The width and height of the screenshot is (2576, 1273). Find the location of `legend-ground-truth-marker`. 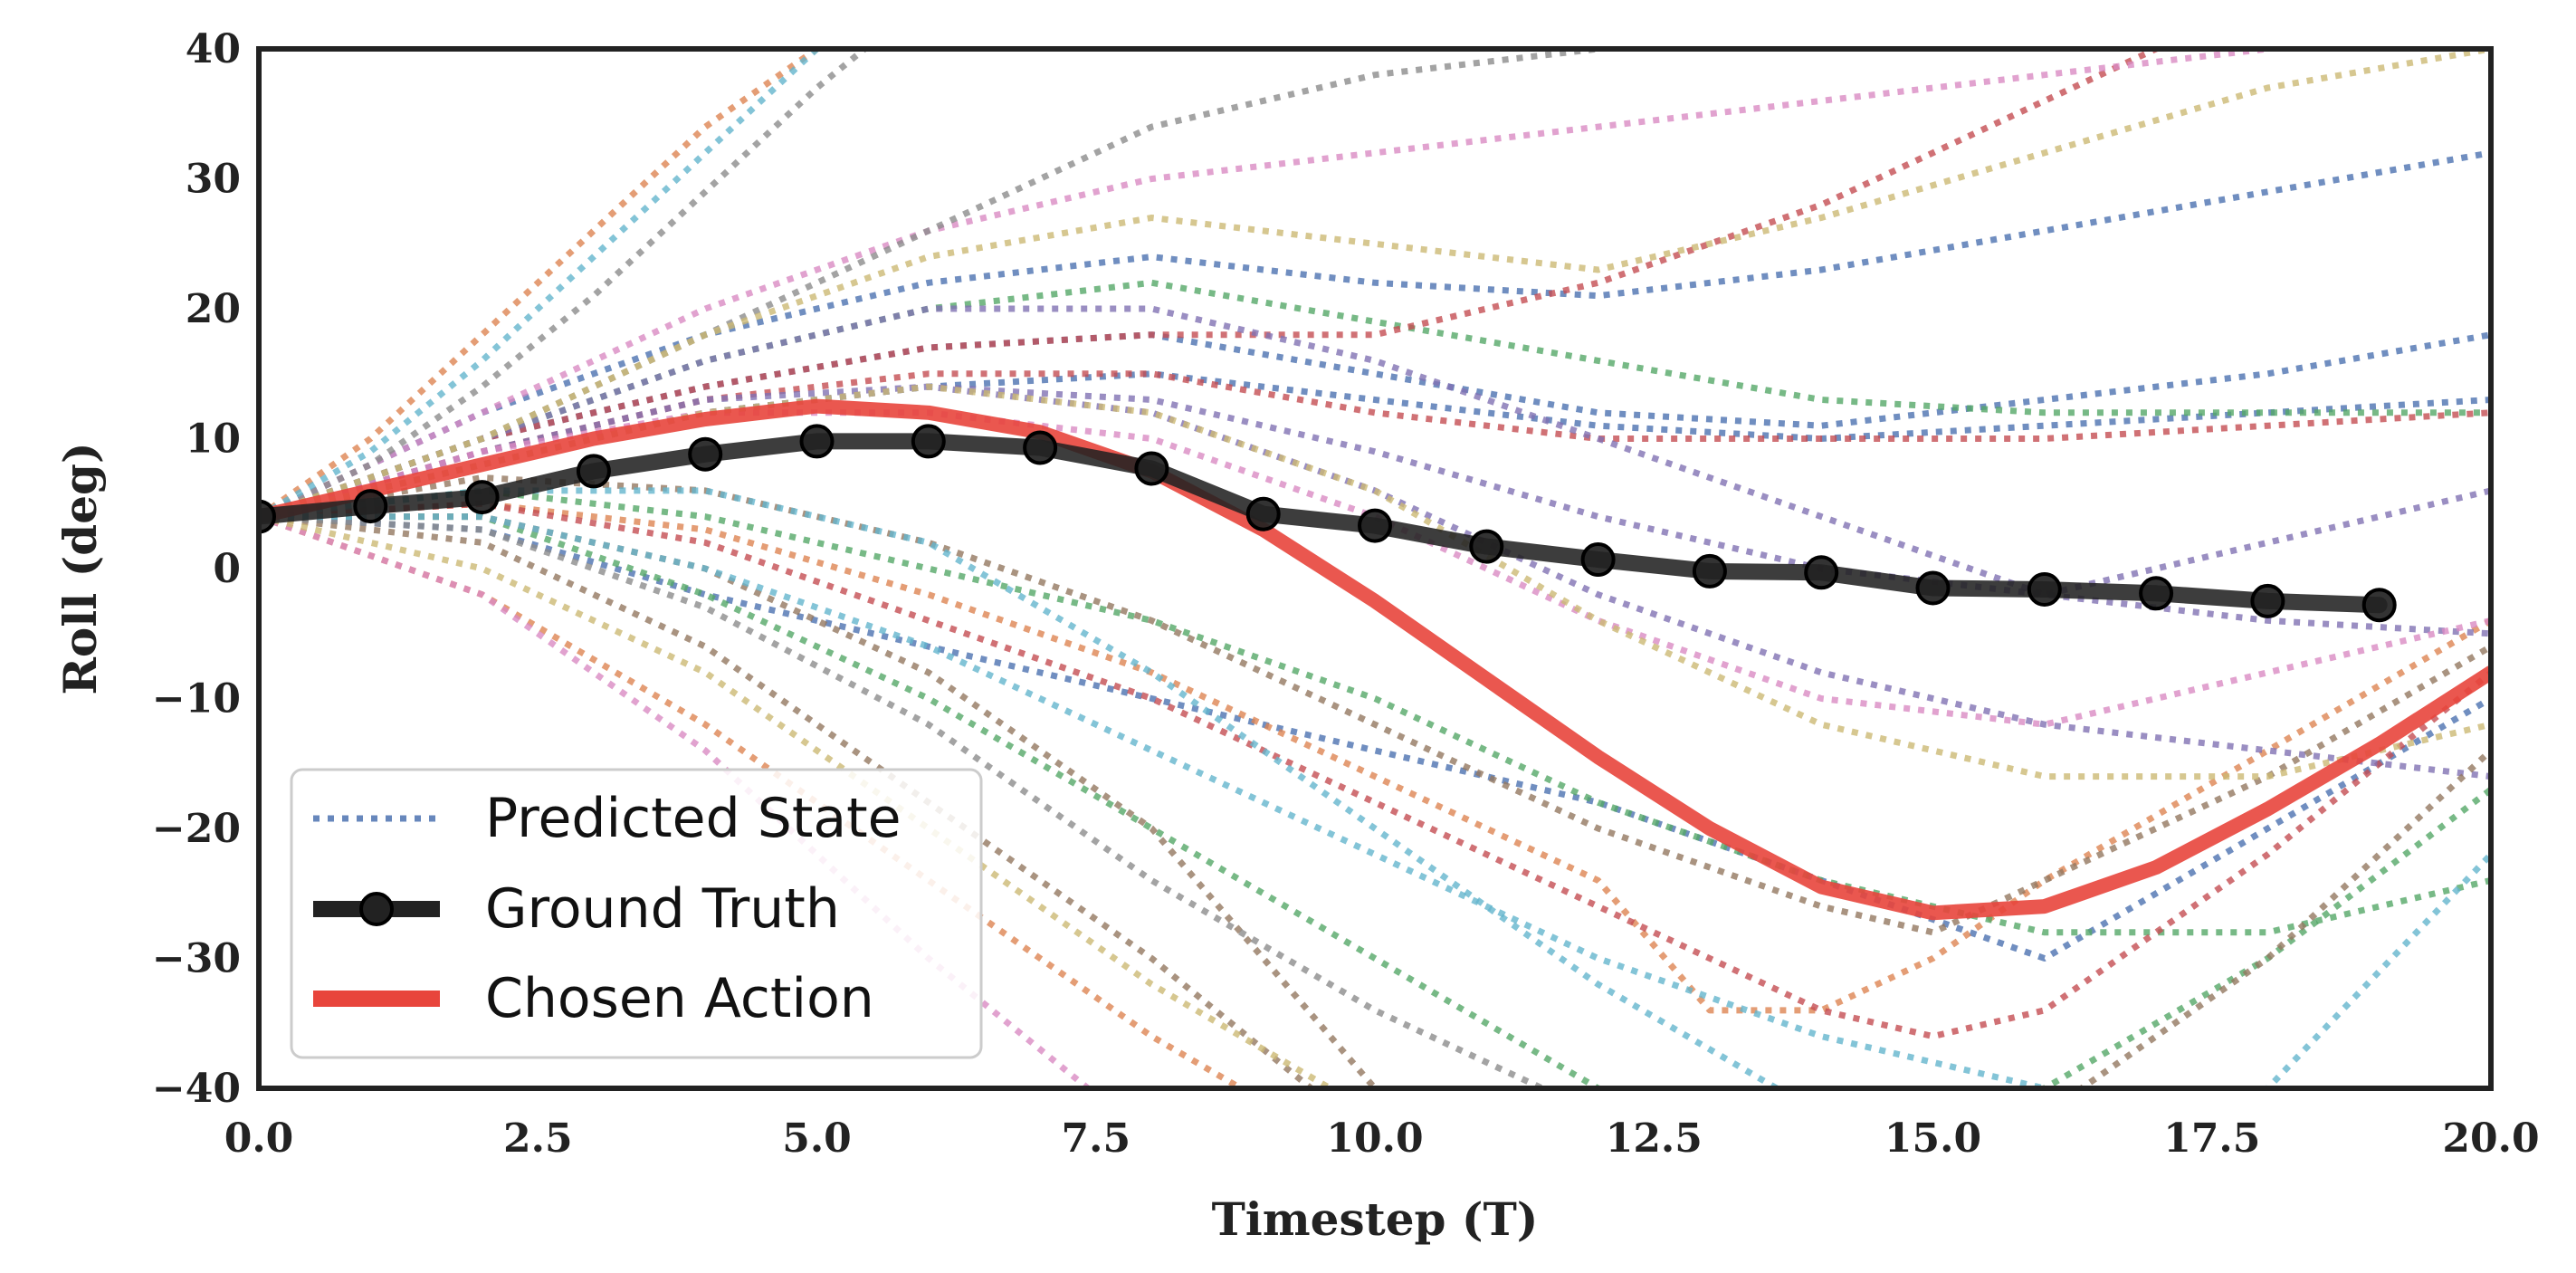

legend-ground-truth-marker is located at coordinates (377, 909).